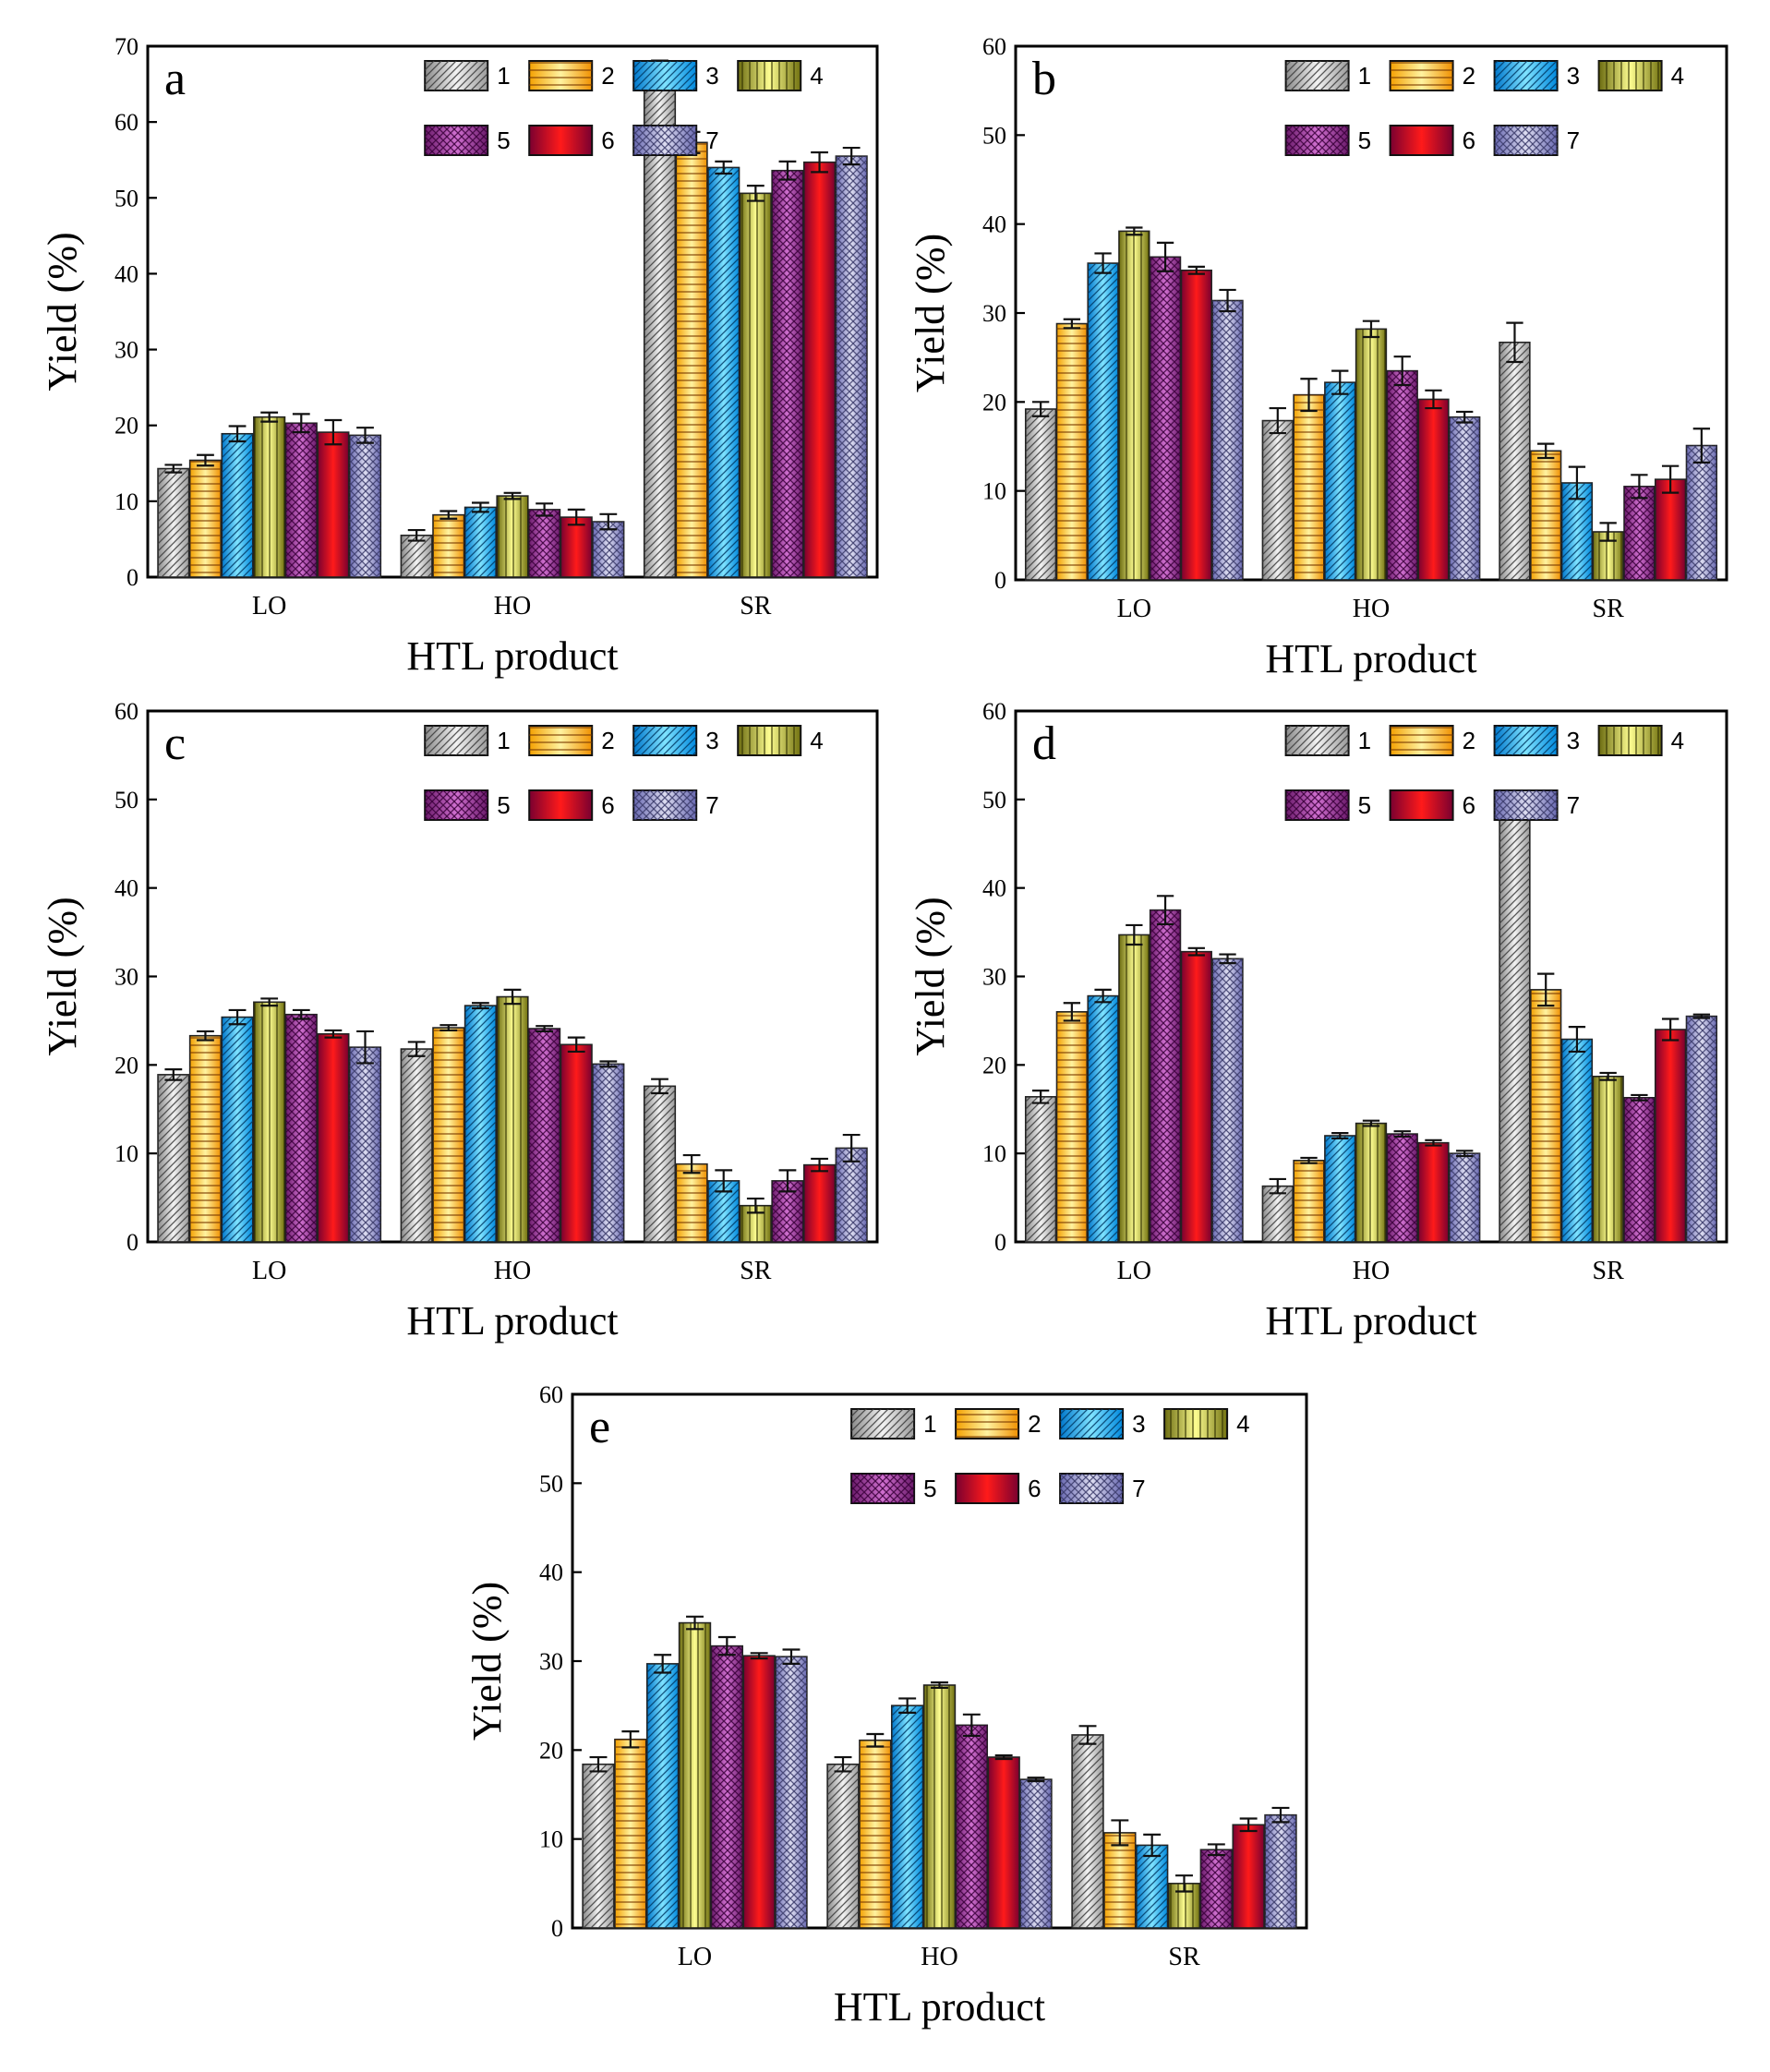  I want to click on y-tick-label: 50, so click(994, 800).